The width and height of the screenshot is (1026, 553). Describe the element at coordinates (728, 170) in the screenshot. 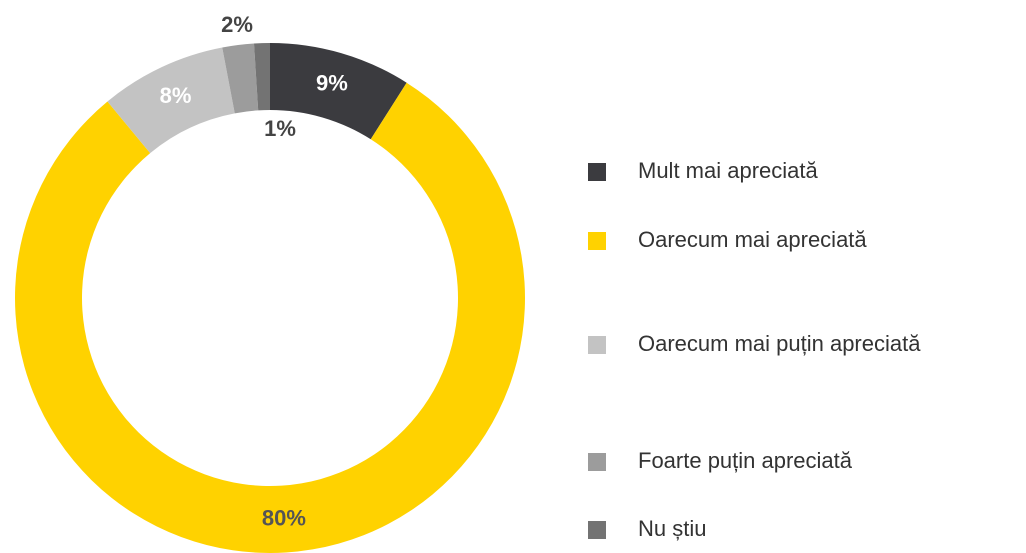

I see `legend-label: Mult mai apreciată` at that location.